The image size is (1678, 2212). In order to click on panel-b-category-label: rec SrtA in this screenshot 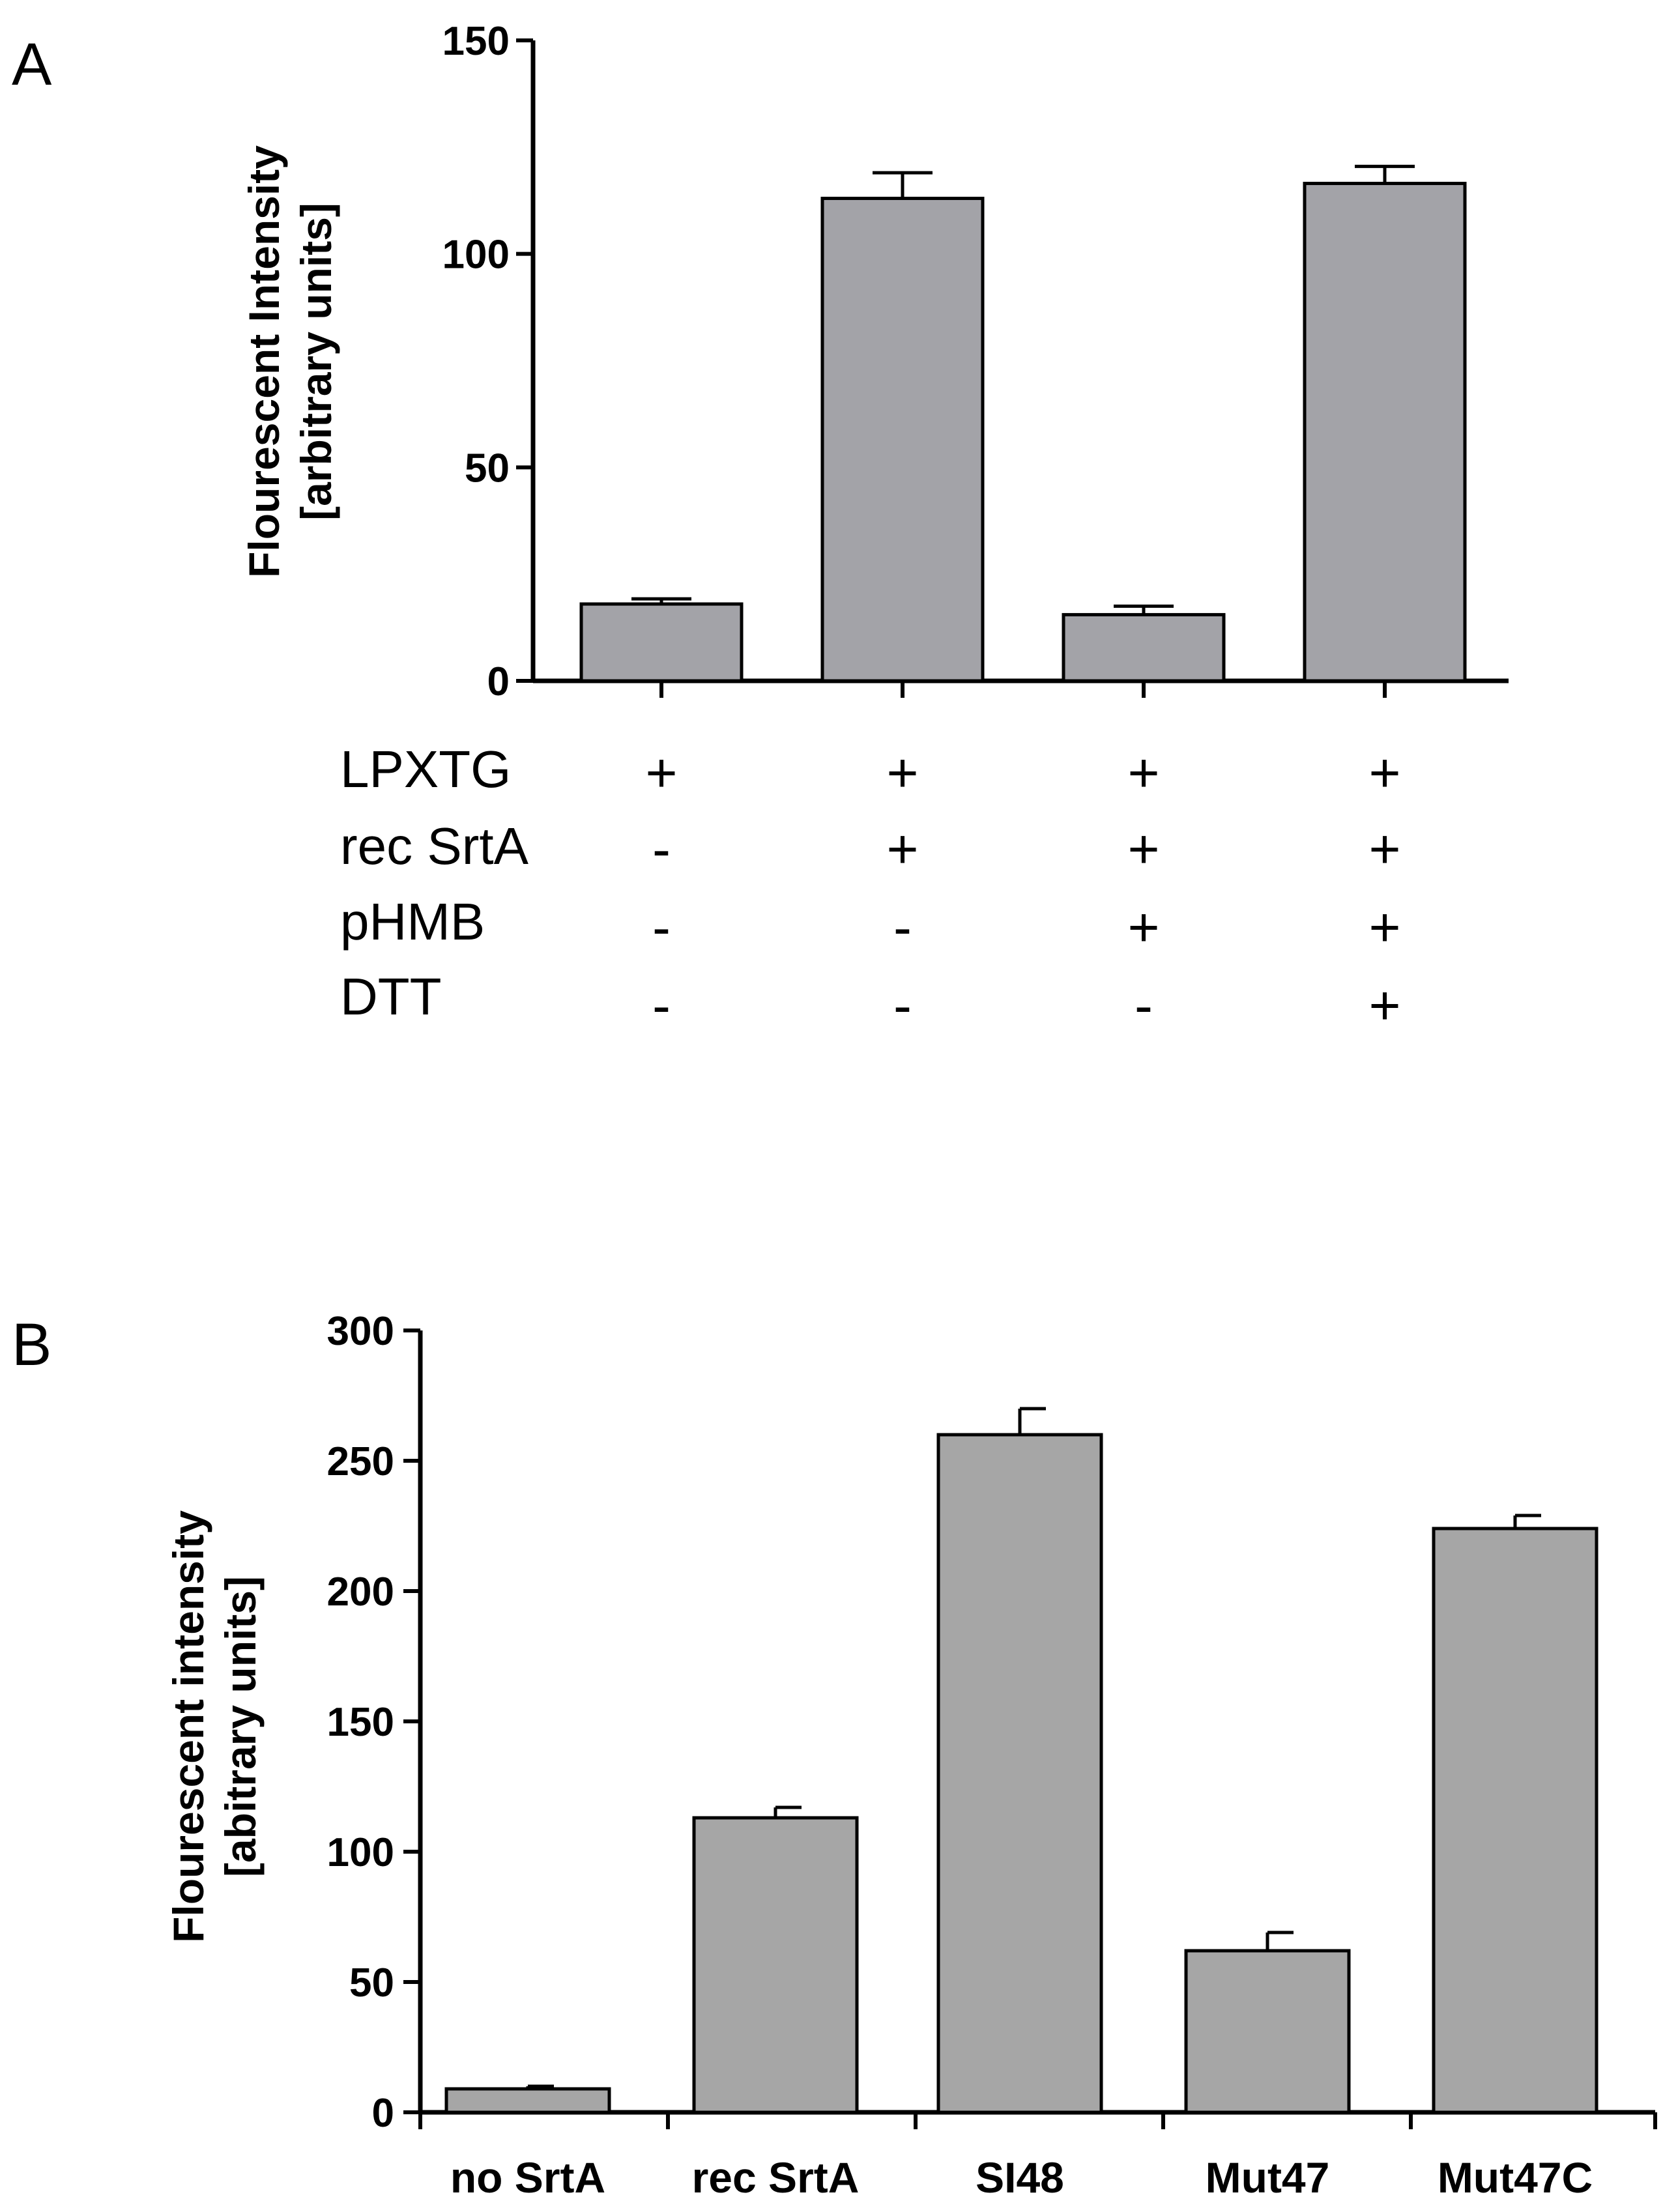, I will do `click(776, 2177)`.